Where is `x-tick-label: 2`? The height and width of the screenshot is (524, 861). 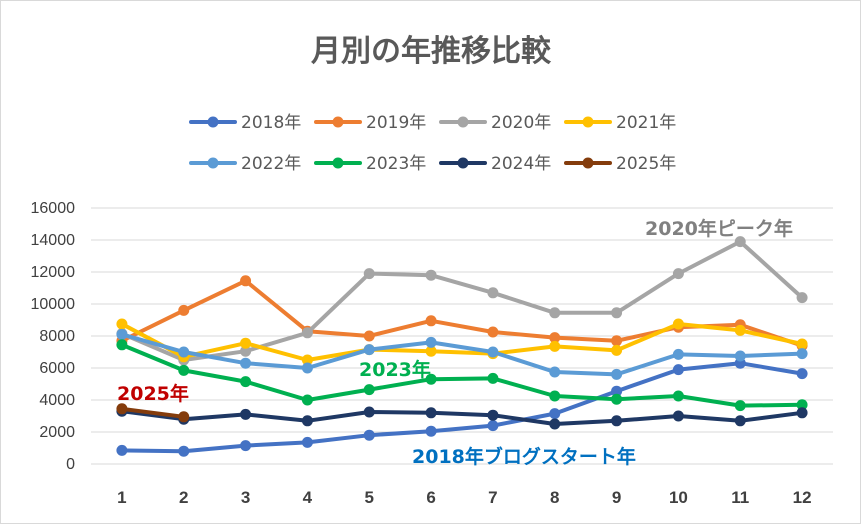
x-tick-label: 2 is located at coordinates (183, 497).